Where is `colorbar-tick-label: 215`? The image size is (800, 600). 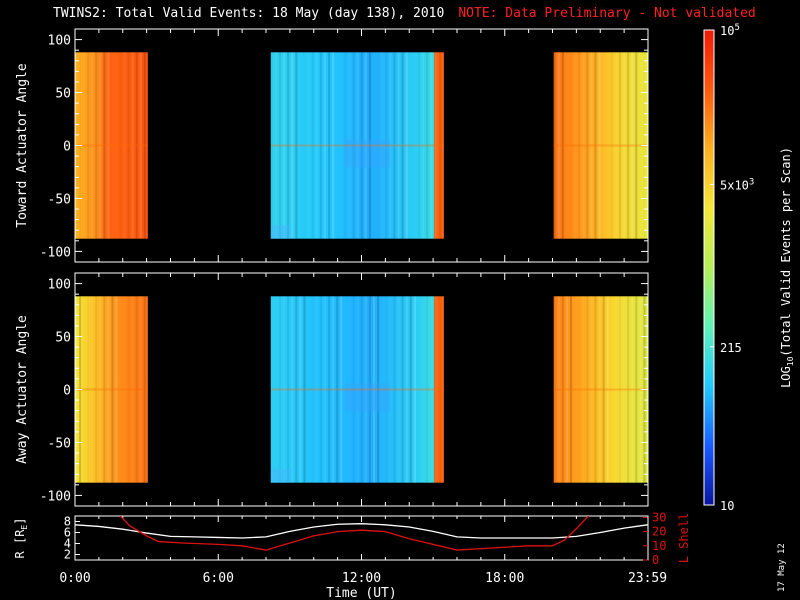 colorbar-tick-label: 215 is located at coordinates (731, 348).